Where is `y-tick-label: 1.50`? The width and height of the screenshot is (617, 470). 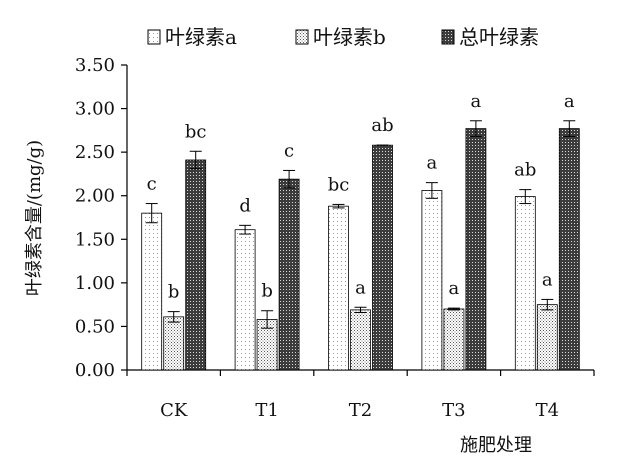
y-tick-label: 1.50 is located at coordinates (95, 239).